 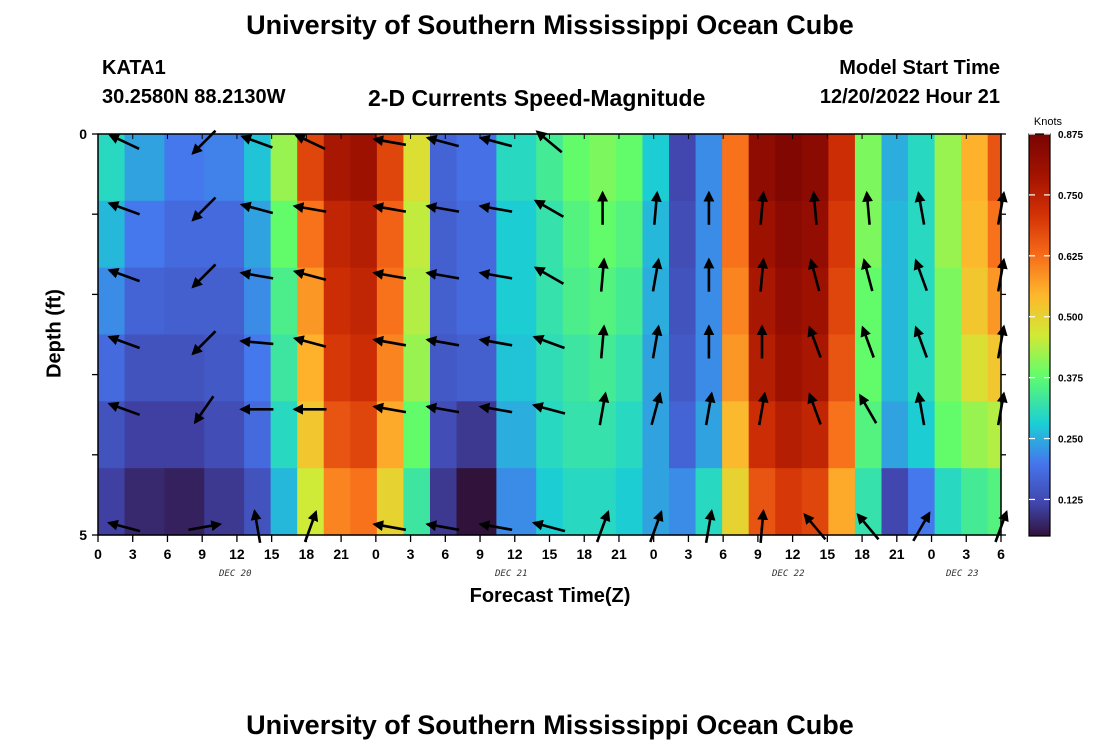 What do you see at coordinates (828, 554) in the screenshot?
I see `x-tick-label: 15` at bounding box center [828, 554].